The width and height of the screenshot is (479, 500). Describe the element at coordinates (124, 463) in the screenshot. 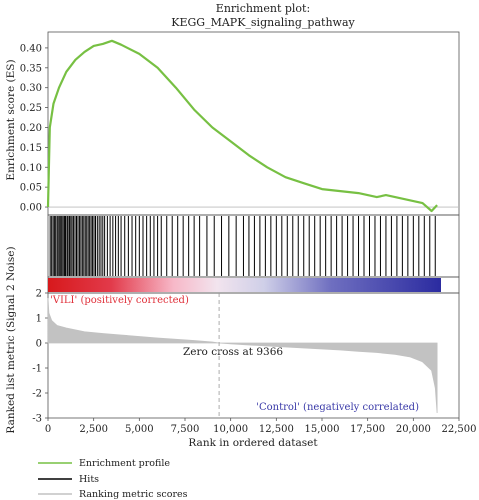

I see `legend-enrichment-label: Enrichment profile` at that location.